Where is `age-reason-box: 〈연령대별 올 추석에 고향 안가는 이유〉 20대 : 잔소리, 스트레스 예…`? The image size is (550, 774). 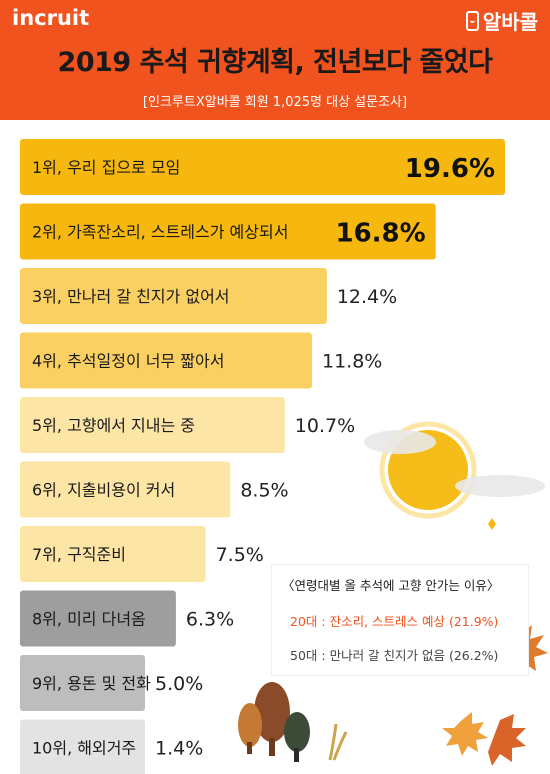 age-reason-box: 〈연령대별 올 추석에 고향 안가는 이유〉 20대 : 잔소리, 스트레스 예… is located at coordinates (400, 620).